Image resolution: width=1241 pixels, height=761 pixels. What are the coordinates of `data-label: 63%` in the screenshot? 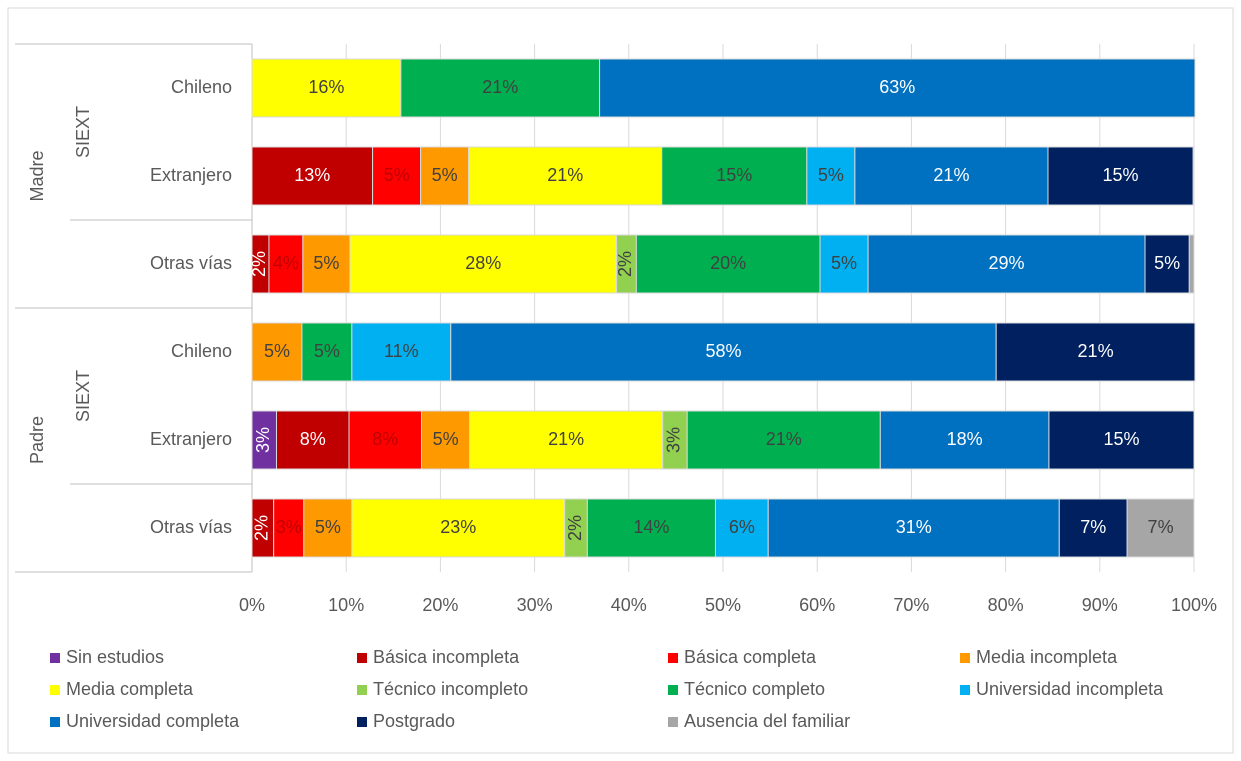 It's located at (897, 87).